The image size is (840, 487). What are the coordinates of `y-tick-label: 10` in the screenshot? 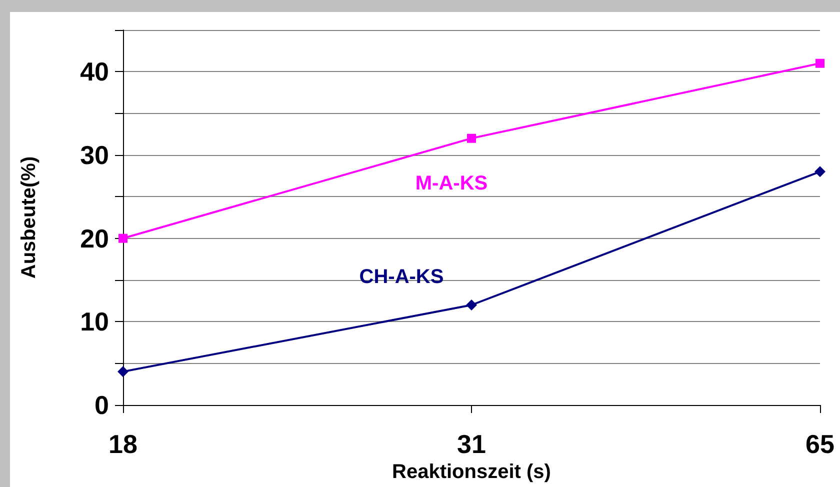 It's located at (94, 321).